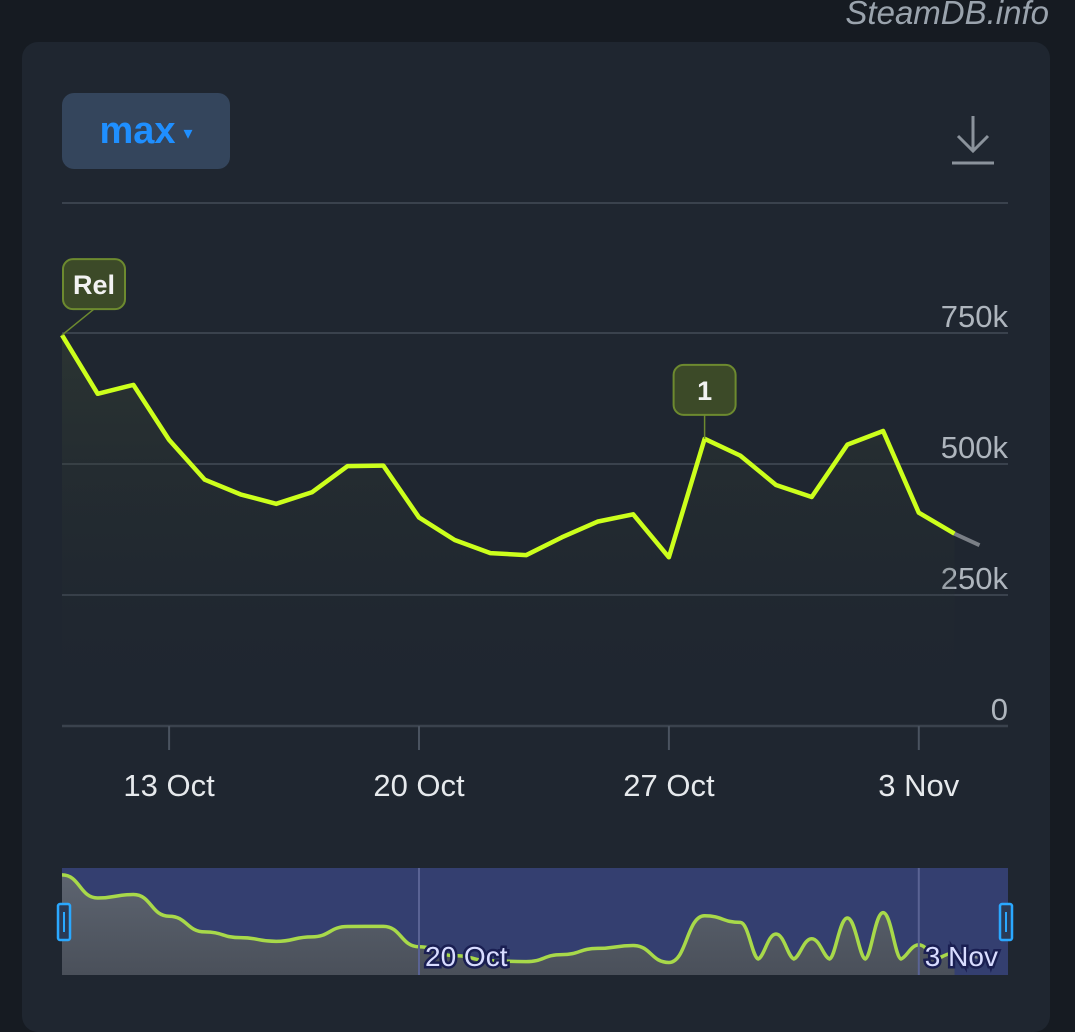 The height and width of the screenshot is (1032, 1075). I want to click on range-selector-button: max ▾, so click(146, 131).